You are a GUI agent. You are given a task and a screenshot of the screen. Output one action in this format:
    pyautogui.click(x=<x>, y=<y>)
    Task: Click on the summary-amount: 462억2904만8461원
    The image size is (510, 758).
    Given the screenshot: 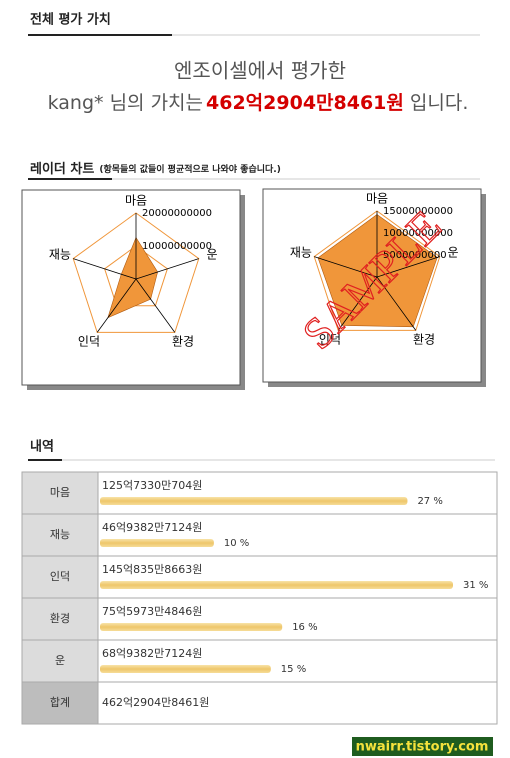 What is the action you would take?
    pyautogui.click(x=305, y=103)
    